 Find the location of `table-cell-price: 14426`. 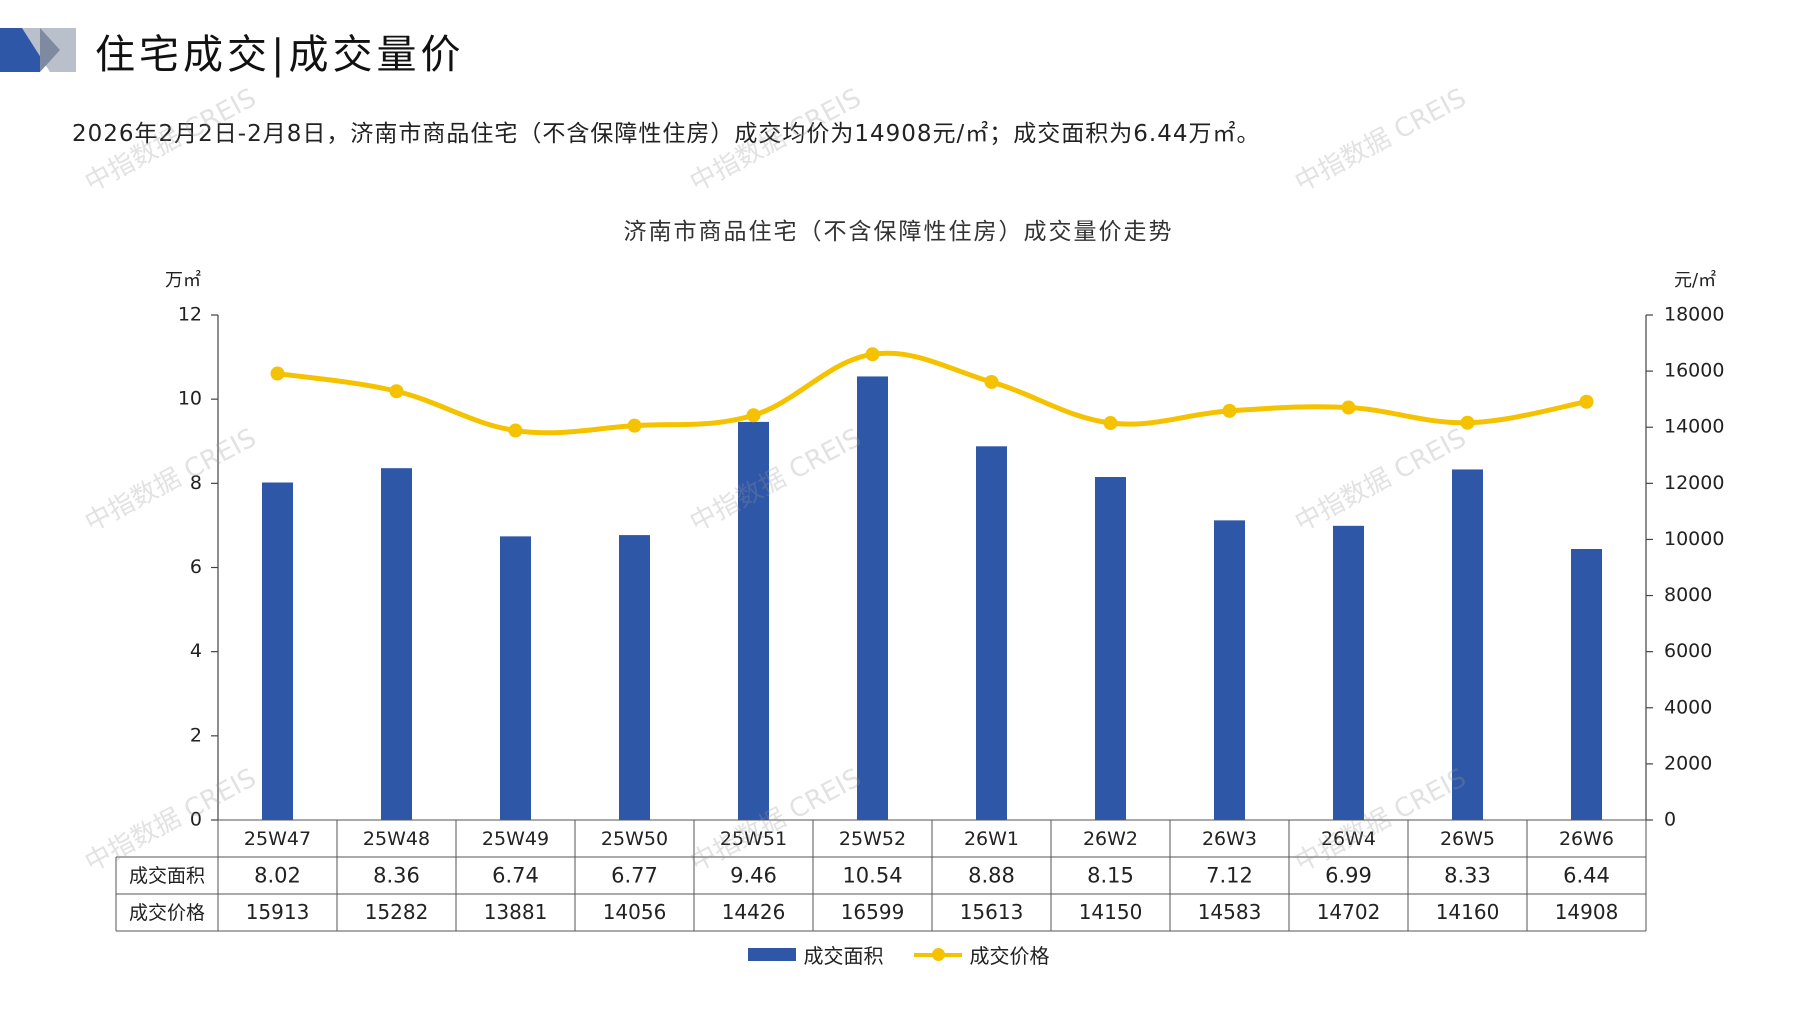

table-cell-price: 14426 is located at coordinates (754, 912).